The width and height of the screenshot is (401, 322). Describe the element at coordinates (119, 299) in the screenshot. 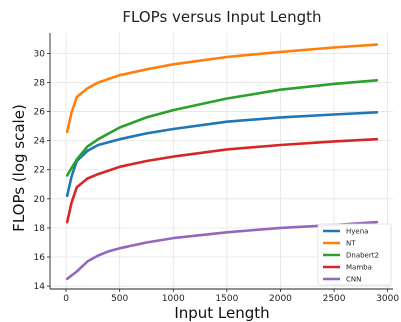

I see `x-tick-label: 500` at that location.